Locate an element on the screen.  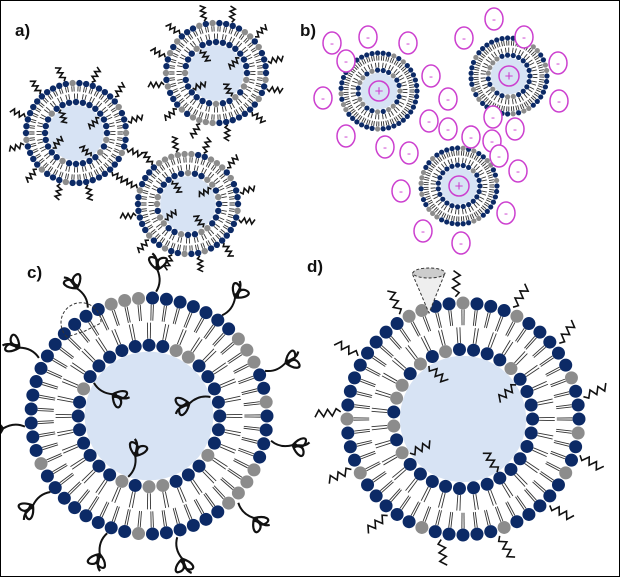
antibody-shape is located at coordinates (261, 524).